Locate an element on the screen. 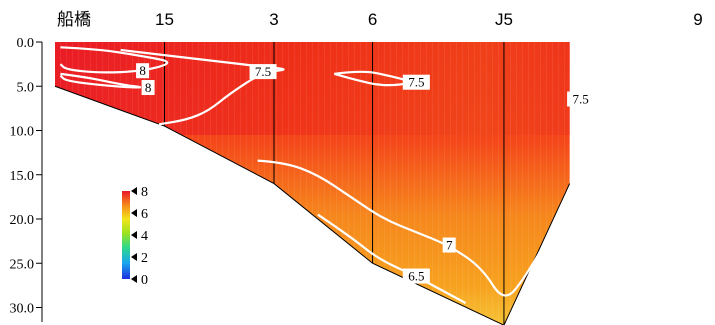 Image resolution: width=715 pixels, height=325 pixels. station-label: 船橋 is located at coordinates (74, 19).